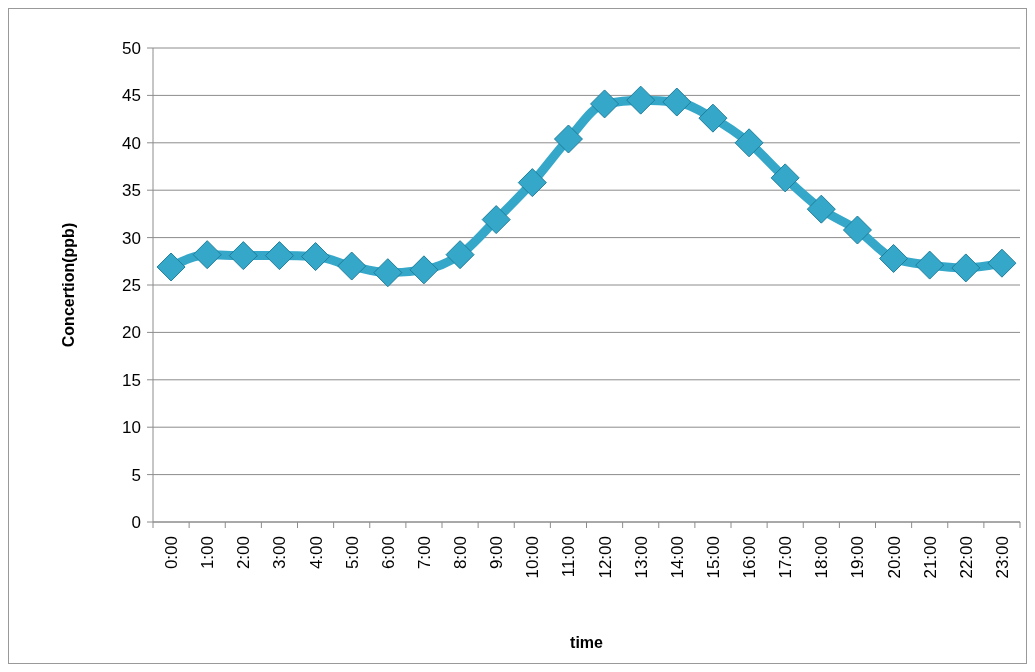 The width and height of the screenshot is (1035, 672). Describe the element at coordinates (713, 557) in the screenshot. I see `x-tick-label: 15:00` at that location.